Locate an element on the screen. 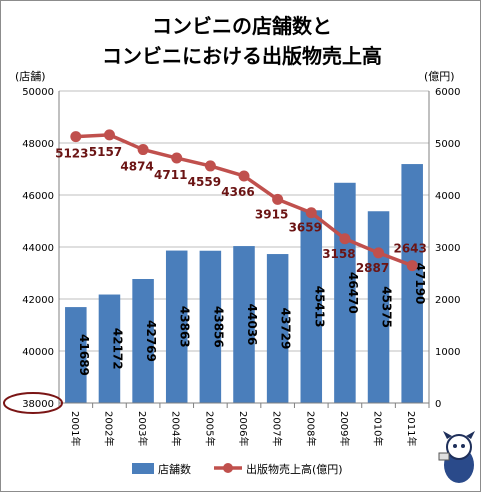  line-point-2006年 is located at coordinates (244, 176).